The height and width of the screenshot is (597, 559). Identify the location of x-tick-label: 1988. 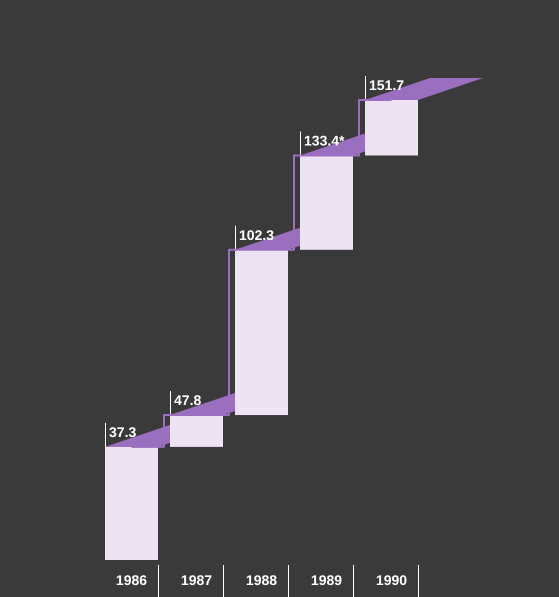
(262, 580).